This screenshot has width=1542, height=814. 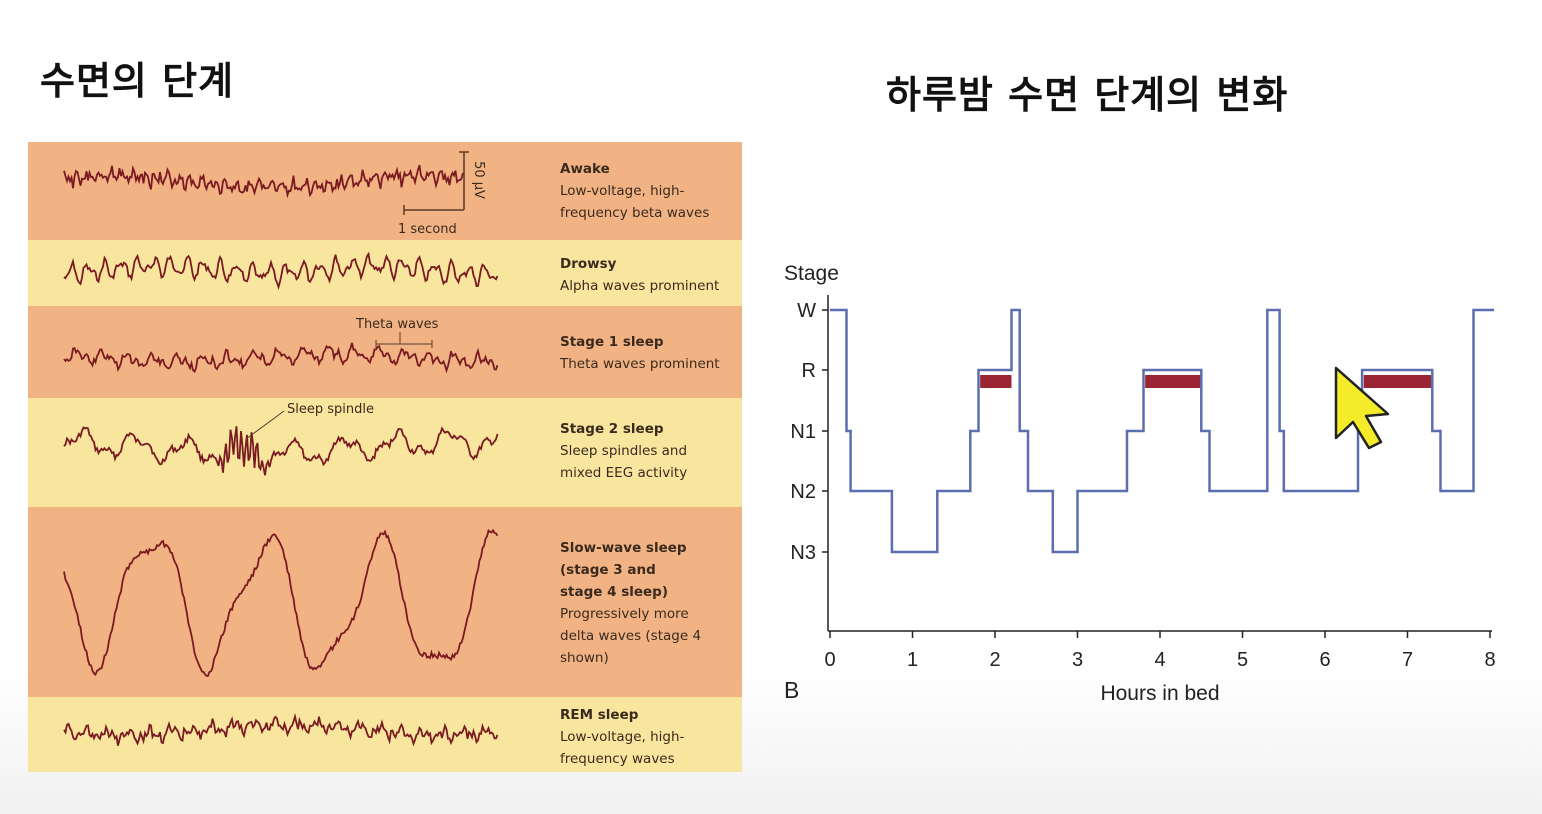 What do you see at coordinates (791, 690) in the screenshot?
I see `panel-letter: B` at bounding box center [791, 690].